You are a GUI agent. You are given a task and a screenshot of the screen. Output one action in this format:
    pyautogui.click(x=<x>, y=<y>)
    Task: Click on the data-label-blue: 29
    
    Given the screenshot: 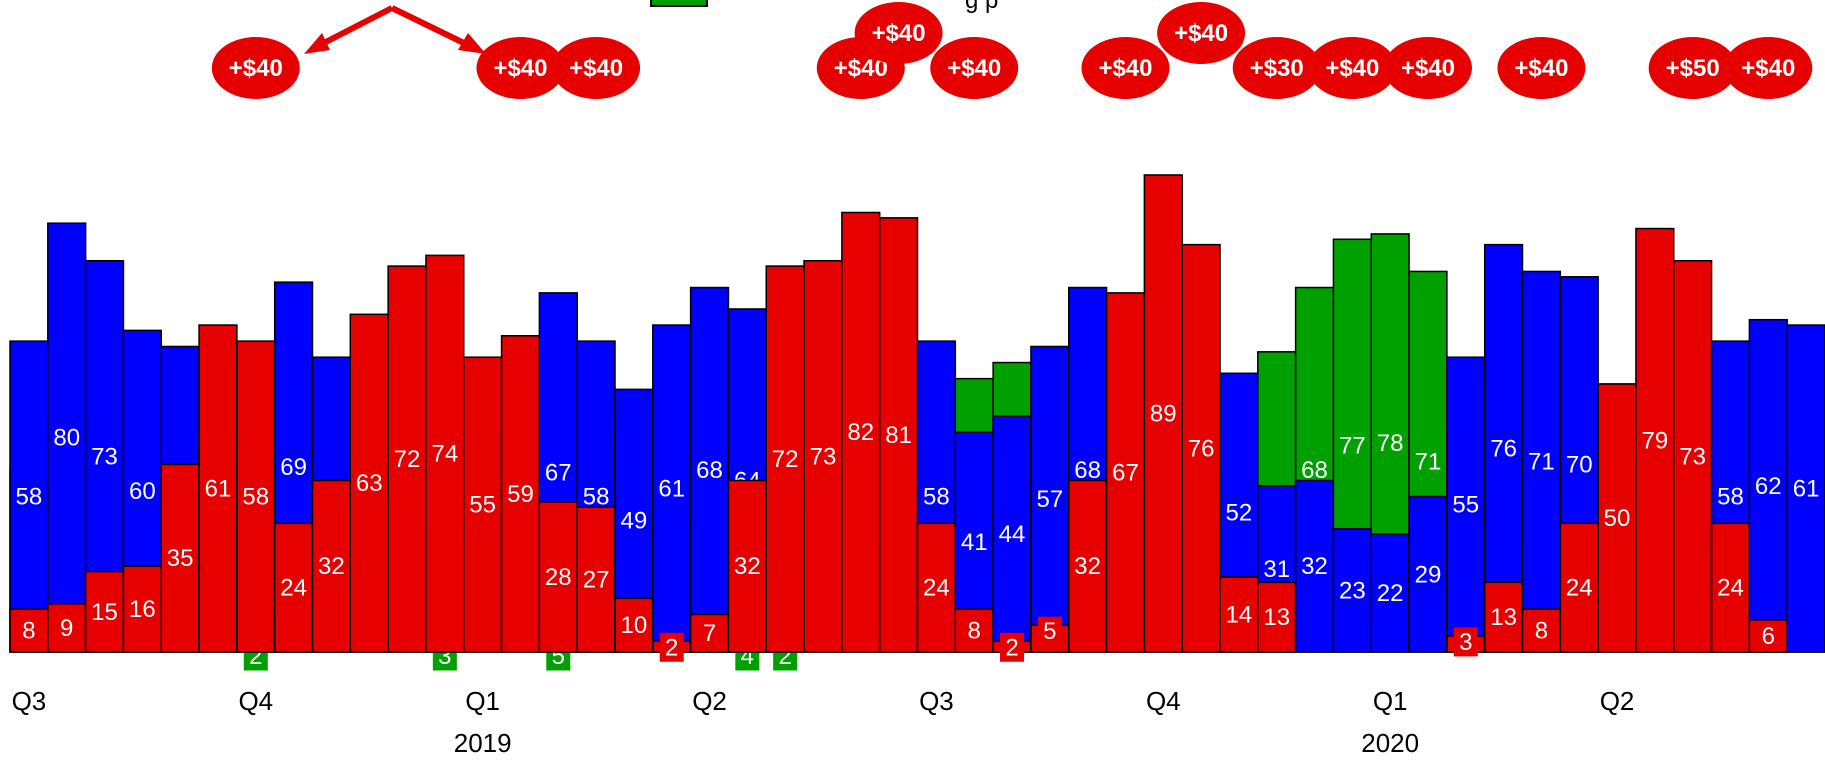 What is the action you would take?
    pyautogui.click(x=1428, y=574)
    